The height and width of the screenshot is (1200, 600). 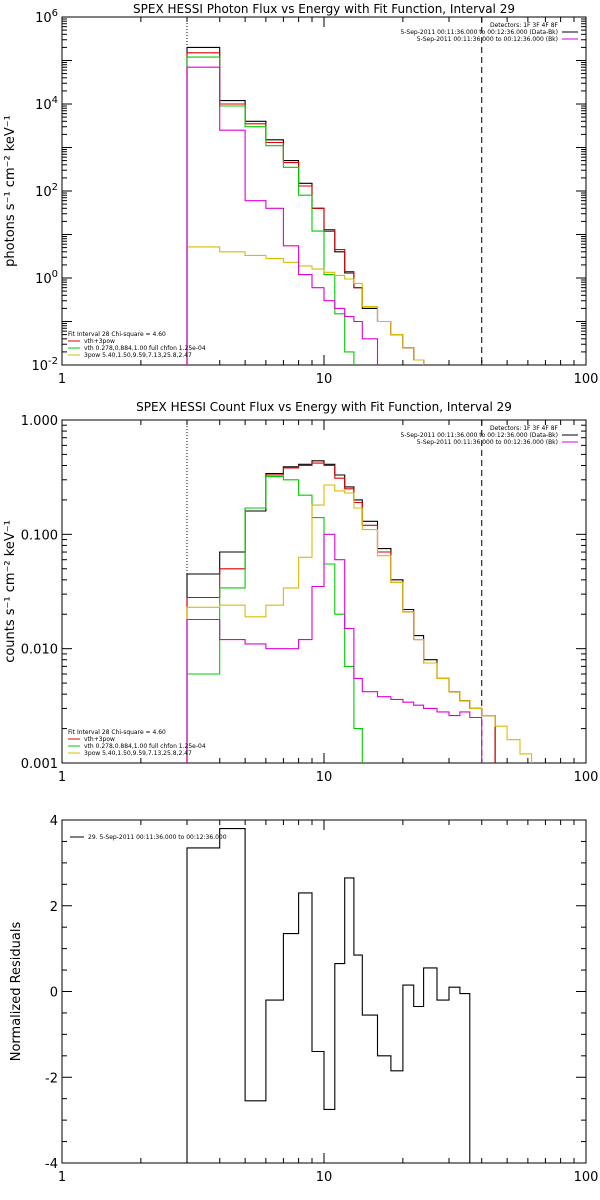 I want to click on y-tick-label: 0, so click(x=54, y=993).